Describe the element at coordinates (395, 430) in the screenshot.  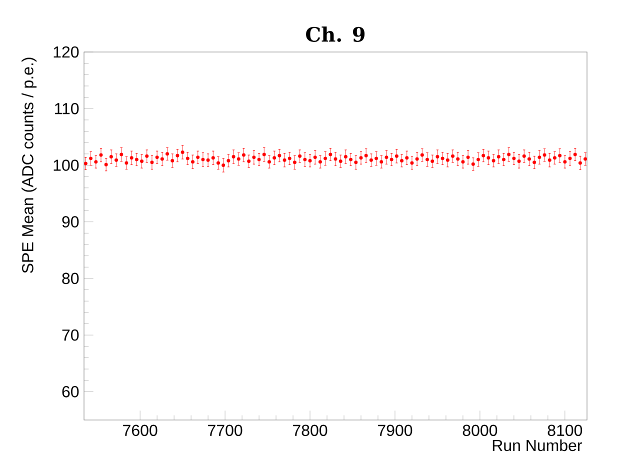
I see `x-tick-label: 7900` at that location.